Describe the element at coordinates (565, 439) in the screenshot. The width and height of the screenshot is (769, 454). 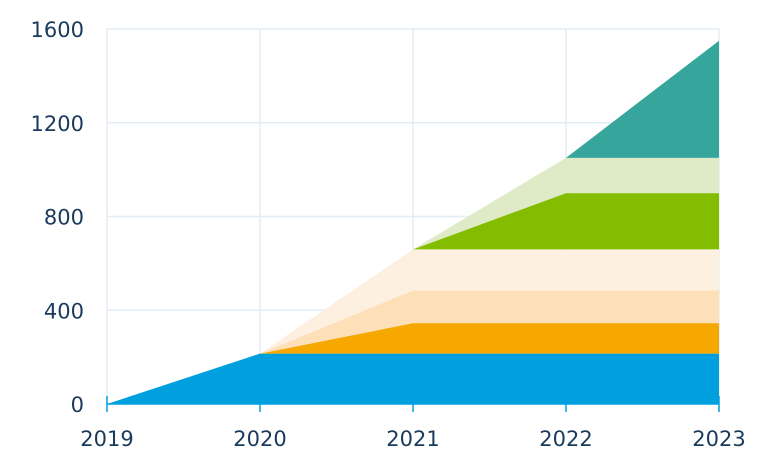
I see `x-tick-label: 2022` at that location.